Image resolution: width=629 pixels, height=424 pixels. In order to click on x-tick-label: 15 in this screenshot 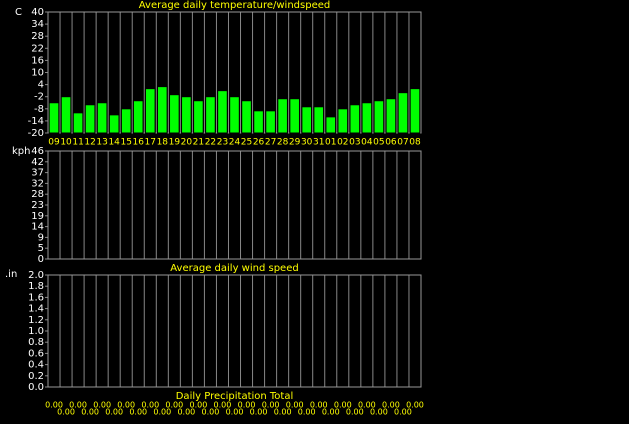, I will do `click(125, 143)`.